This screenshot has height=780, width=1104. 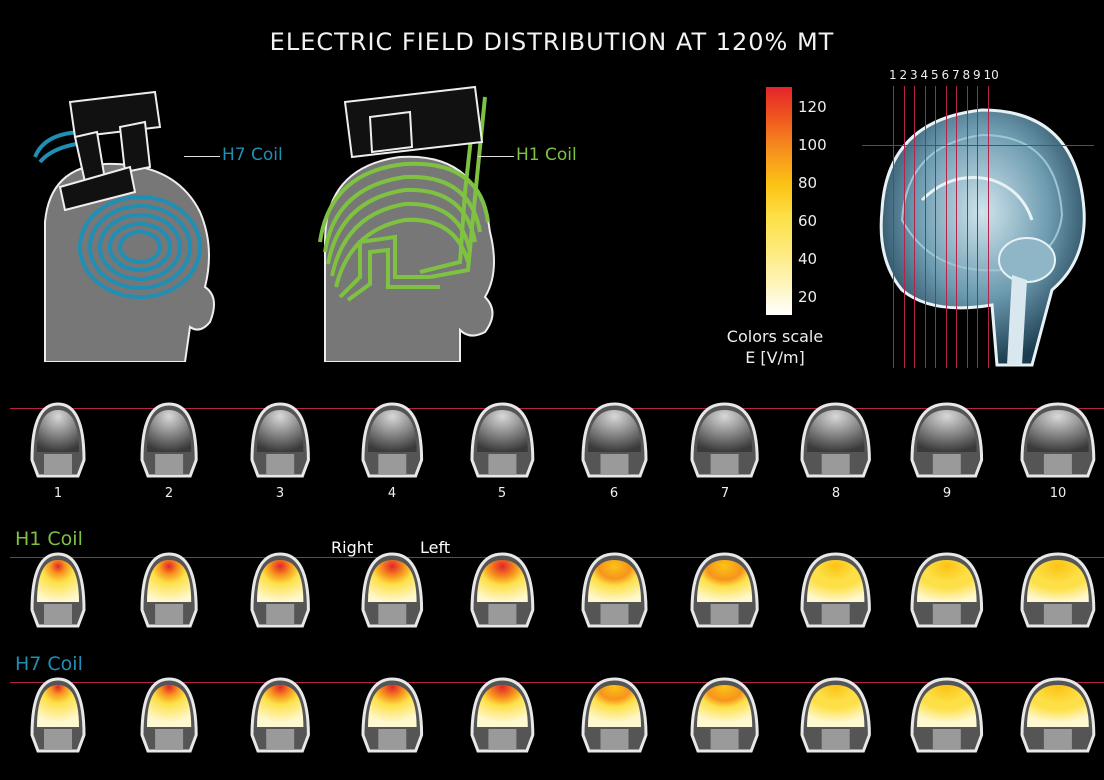 What do you see at coordinates (775, 336) in the screenshot?
I see `color-scale-caption-title: Colors scale` at bounding box center [775, 336].